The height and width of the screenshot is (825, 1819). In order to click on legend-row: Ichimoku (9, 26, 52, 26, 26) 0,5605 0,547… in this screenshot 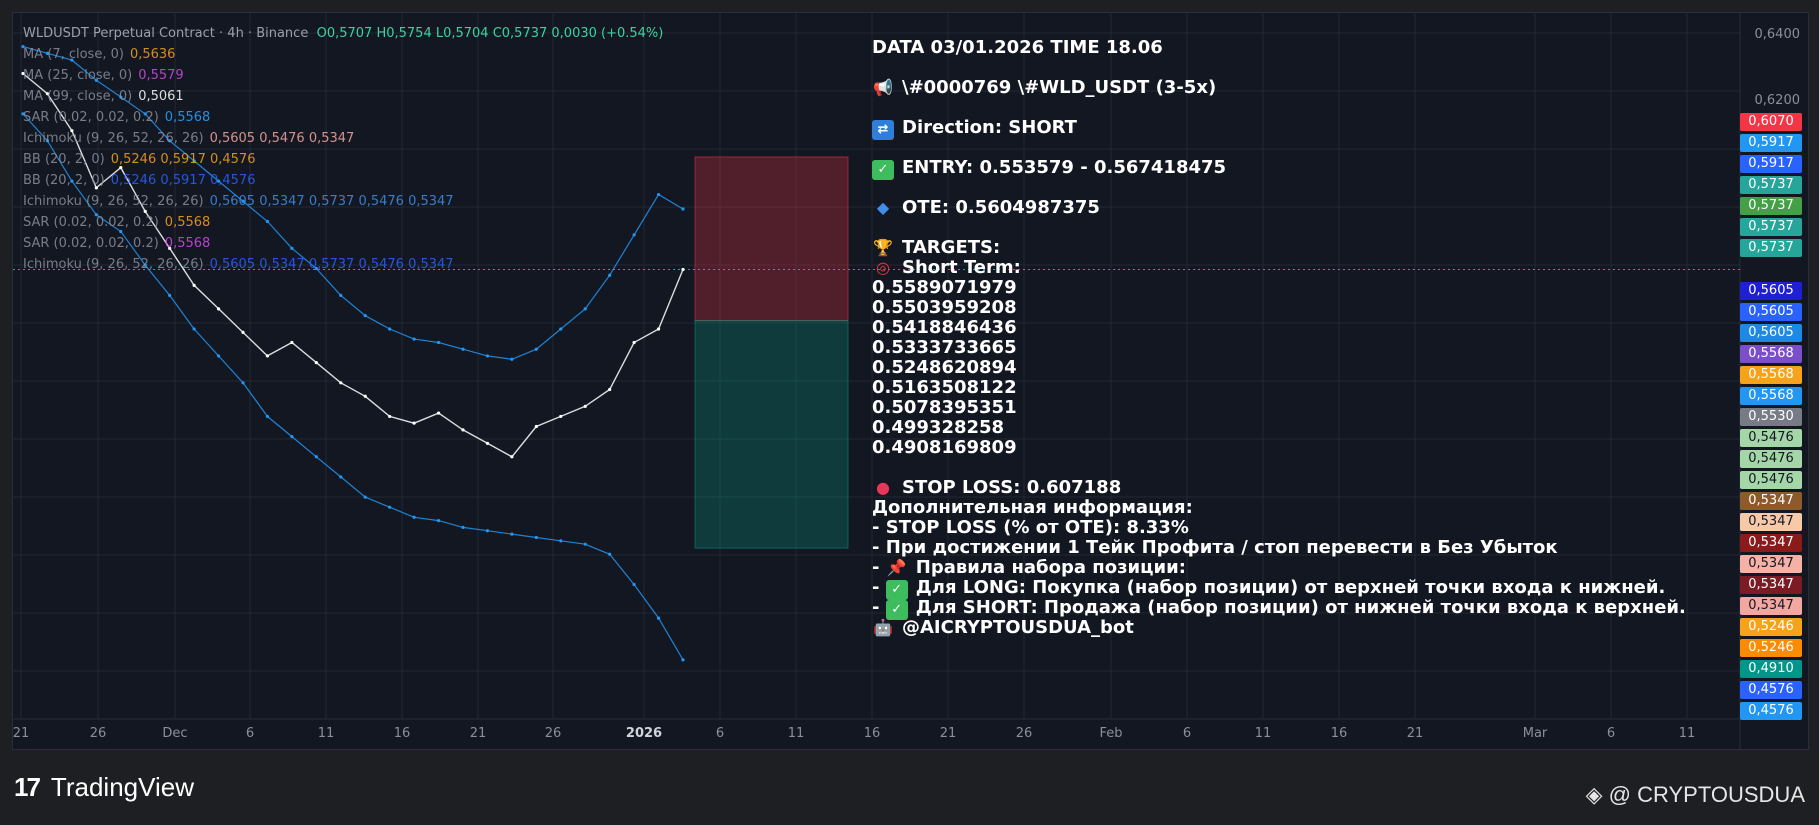, I will do `click(343, 138)`.